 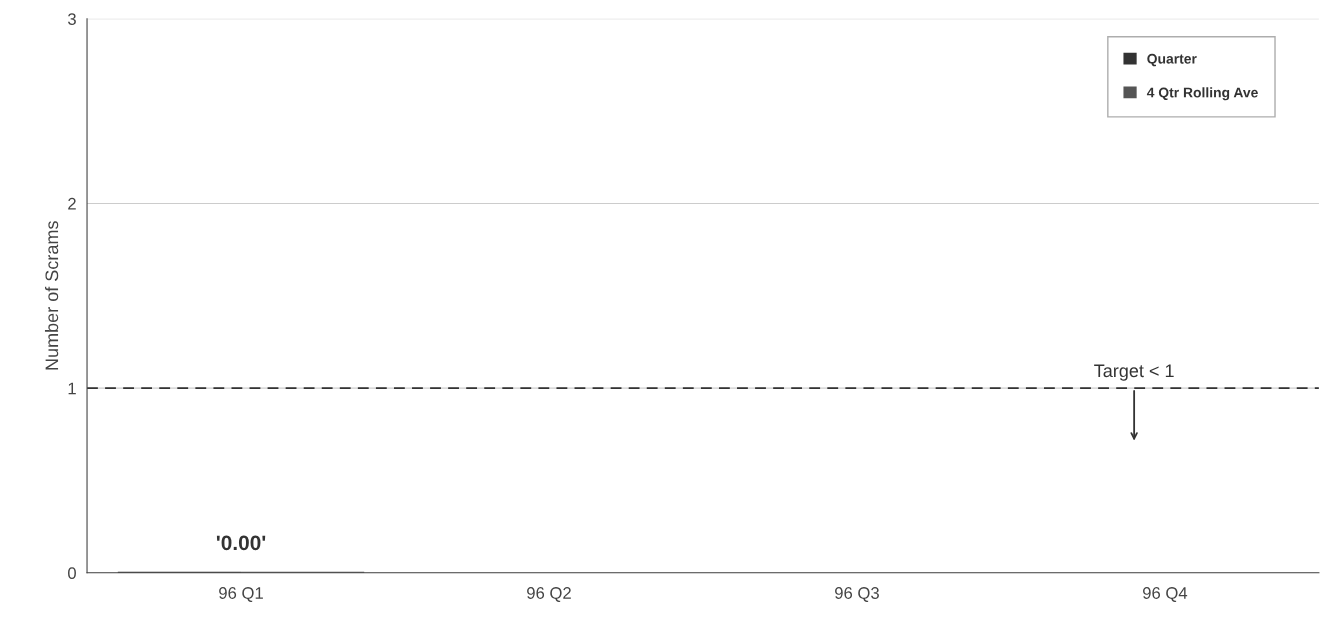 What do you see at coordinates (72, 388) in the screenshot?
I see `y-tick-label: 1` at bounding box center [72, 388].